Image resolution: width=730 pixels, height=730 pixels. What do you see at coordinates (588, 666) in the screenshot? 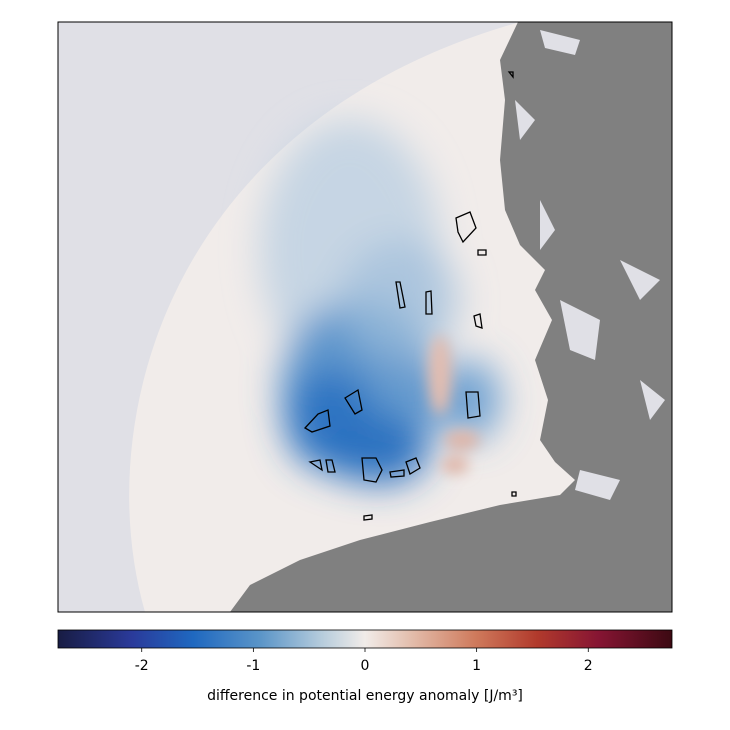
I see `colorbar-tick-label: 2` at bounding box center [588, 666].